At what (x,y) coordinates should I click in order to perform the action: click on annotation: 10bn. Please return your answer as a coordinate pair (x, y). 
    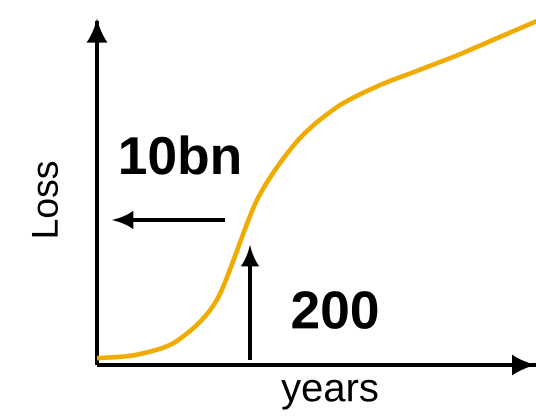
    Looking at the image, I should click on (180, 155).